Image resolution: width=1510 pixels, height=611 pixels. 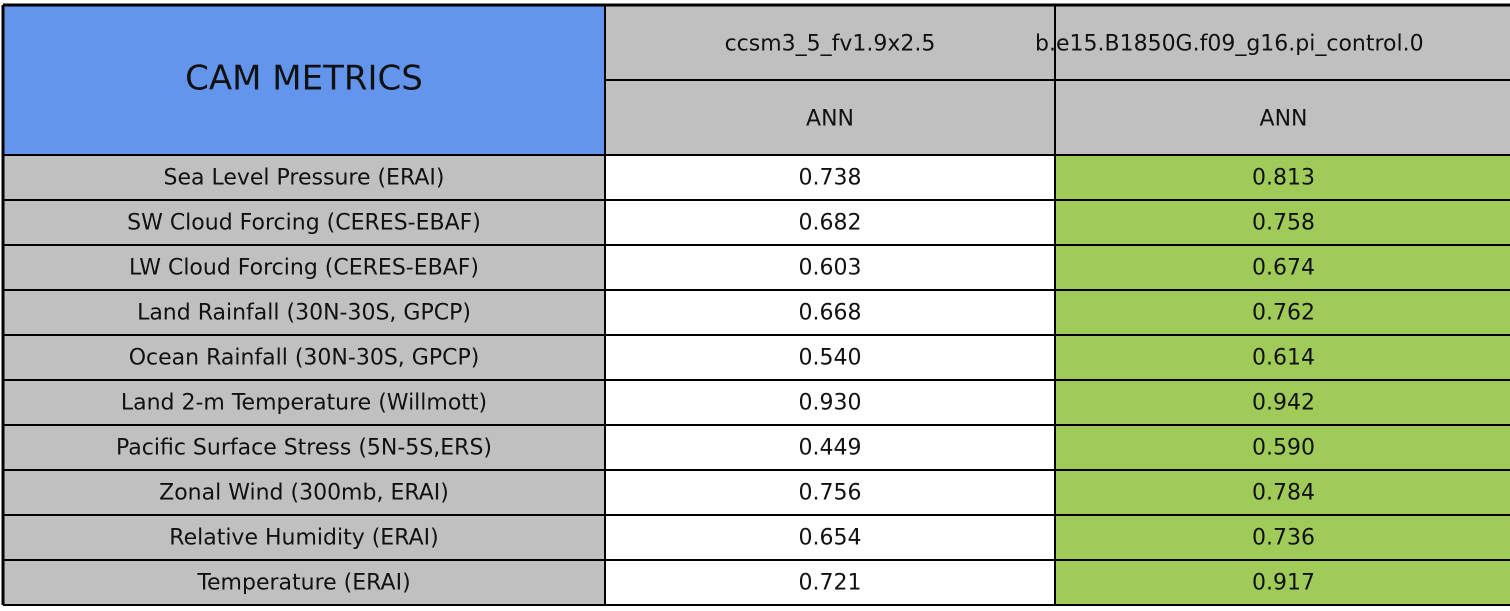 I want to click on metric-value: 0.813, so click(x=1283, y=178).